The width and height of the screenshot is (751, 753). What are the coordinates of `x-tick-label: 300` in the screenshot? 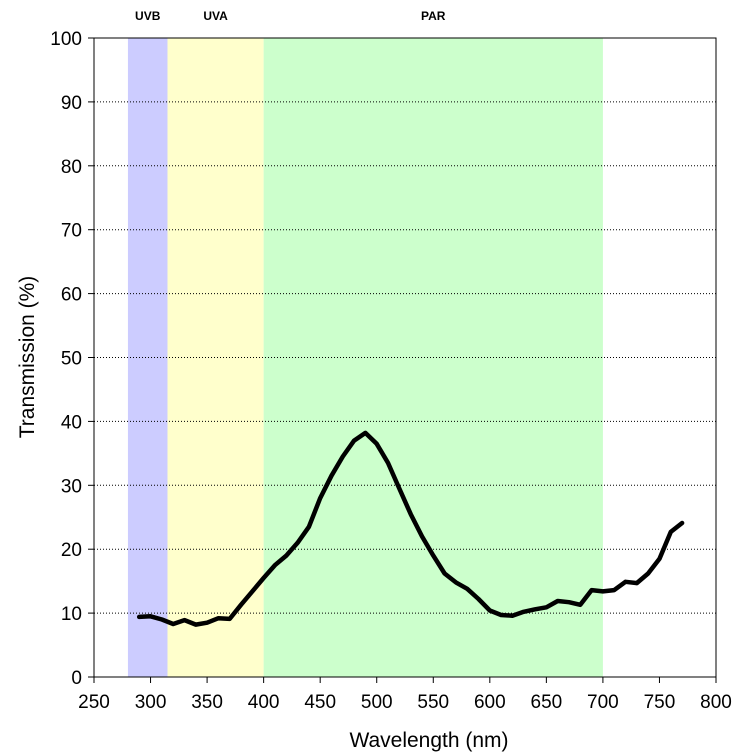 It's located at (151, 702).